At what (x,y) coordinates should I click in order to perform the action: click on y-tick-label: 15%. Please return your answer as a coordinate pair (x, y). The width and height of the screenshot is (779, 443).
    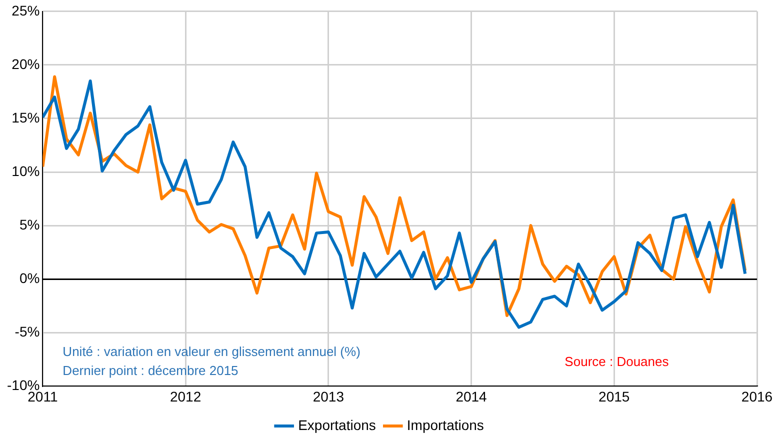
    Looking at the image, I should click on (26, 117).